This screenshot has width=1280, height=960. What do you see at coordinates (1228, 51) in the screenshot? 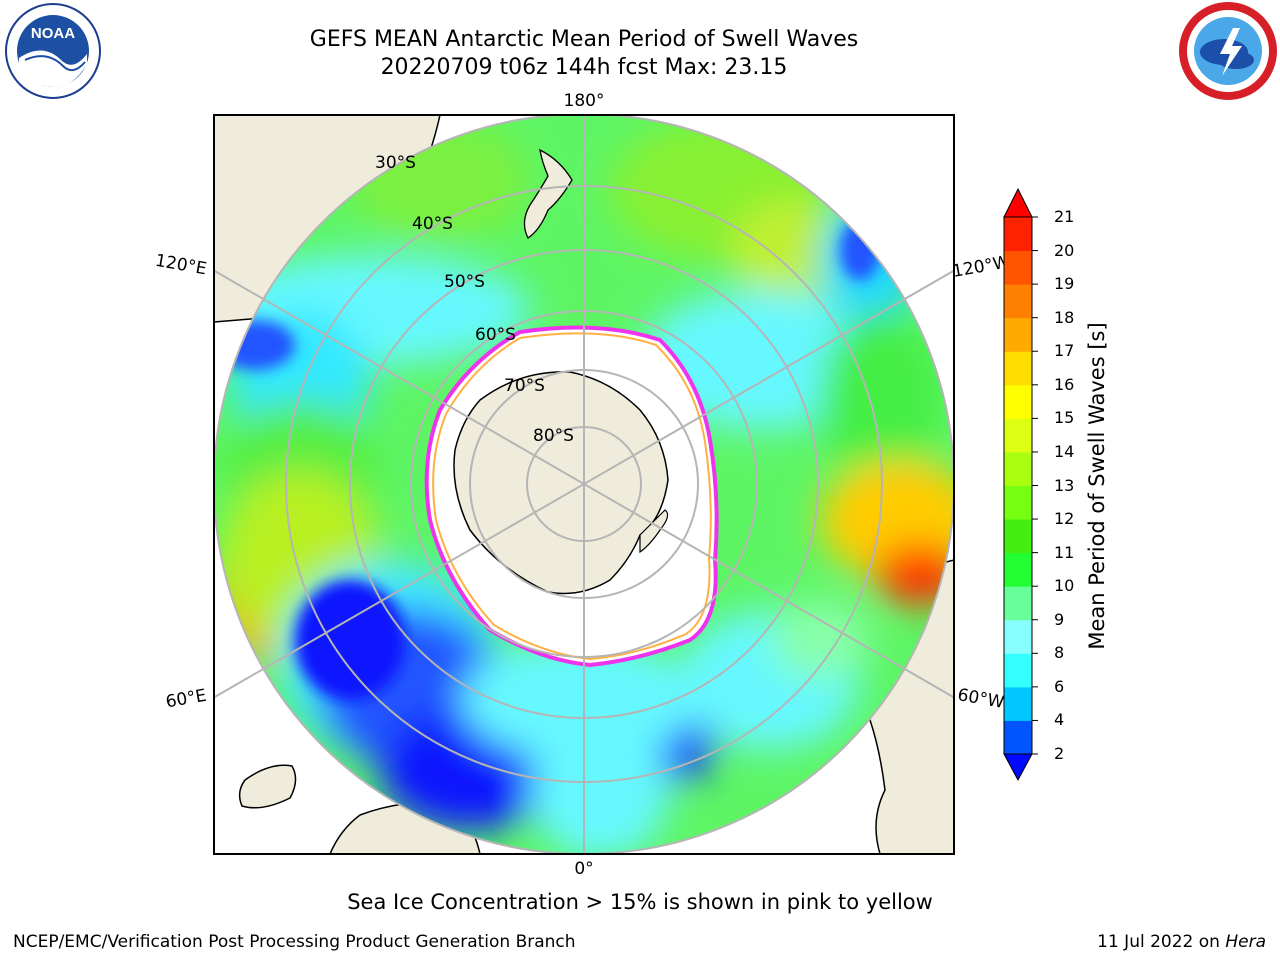
I see `nws-logo` at bounding box center [1228, 51].